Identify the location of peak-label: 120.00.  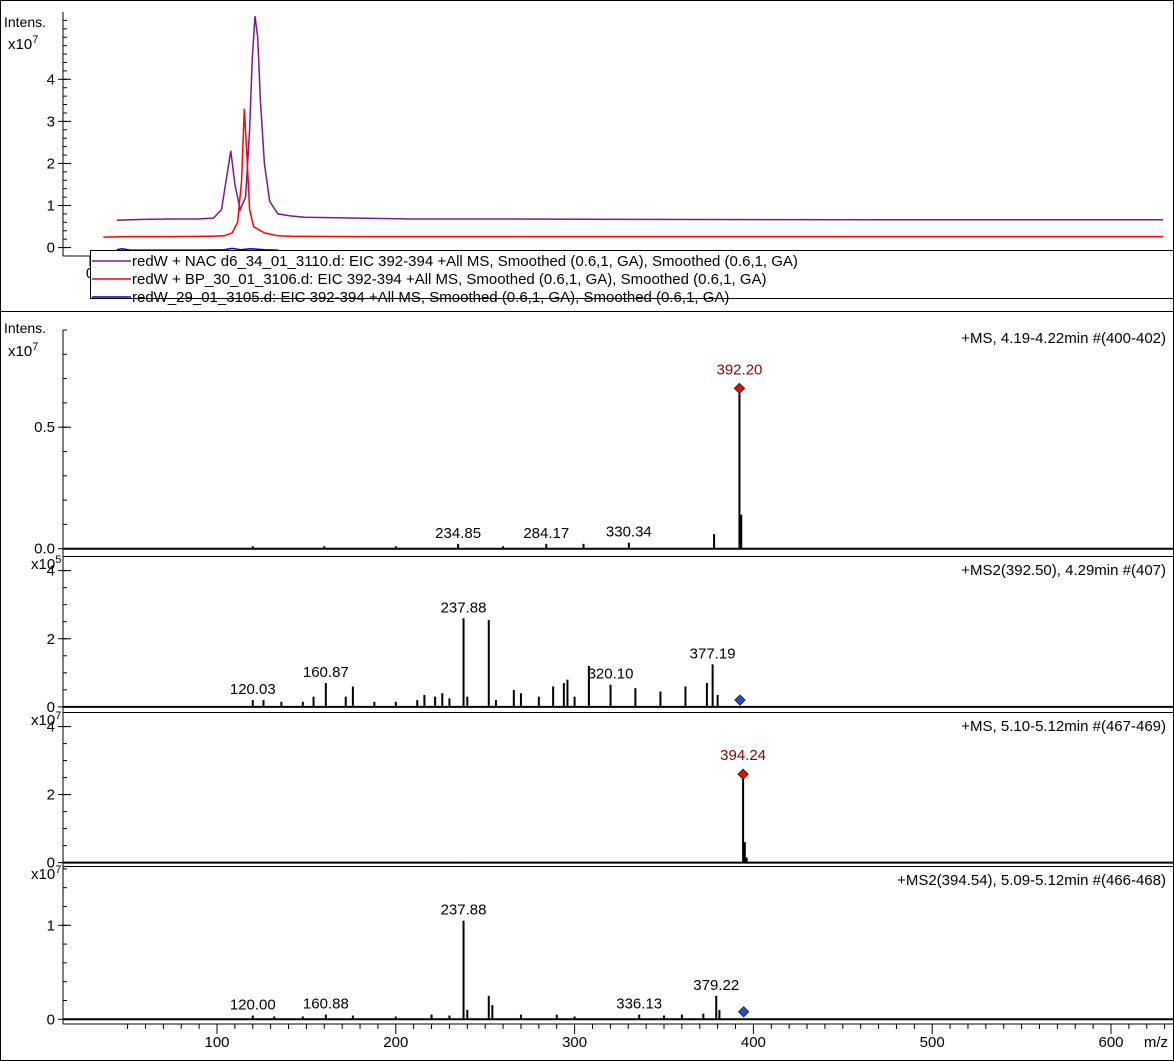
(253, 1005).